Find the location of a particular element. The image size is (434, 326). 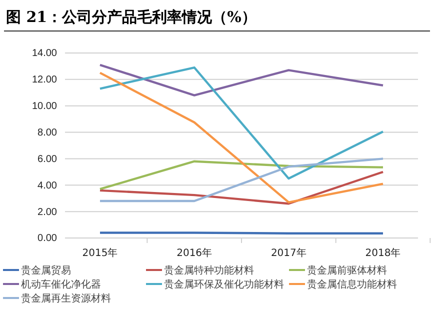

y-tick-label: 6.00 is located at coordinates (48, 159).